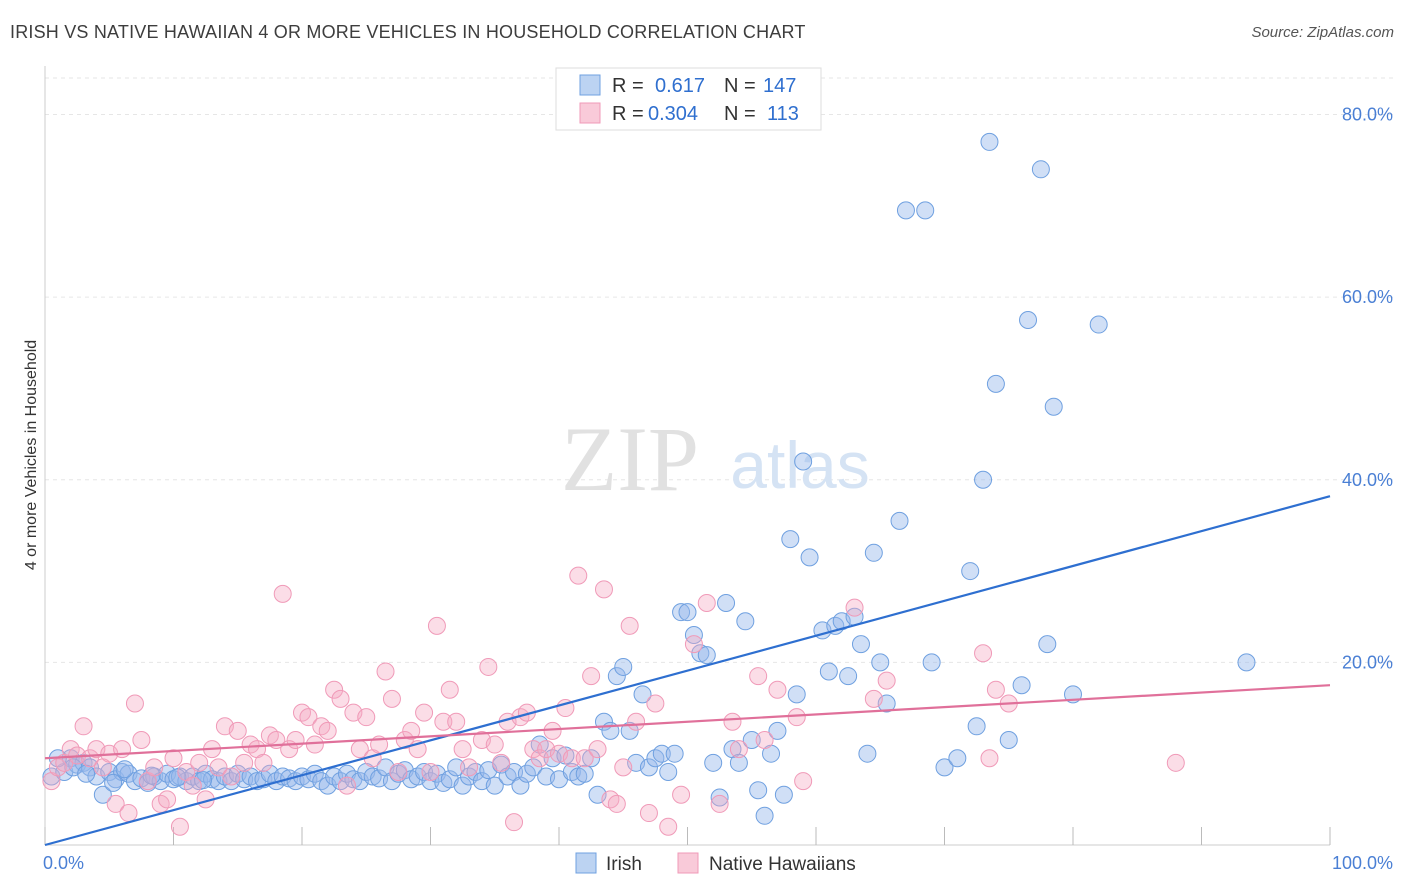 This screenshot has height=892, width=1406. What do you see at coordinates (740, 86) in the screenshot?
I see `legend-n-label-1: N =` at bounding box center [740, 86].